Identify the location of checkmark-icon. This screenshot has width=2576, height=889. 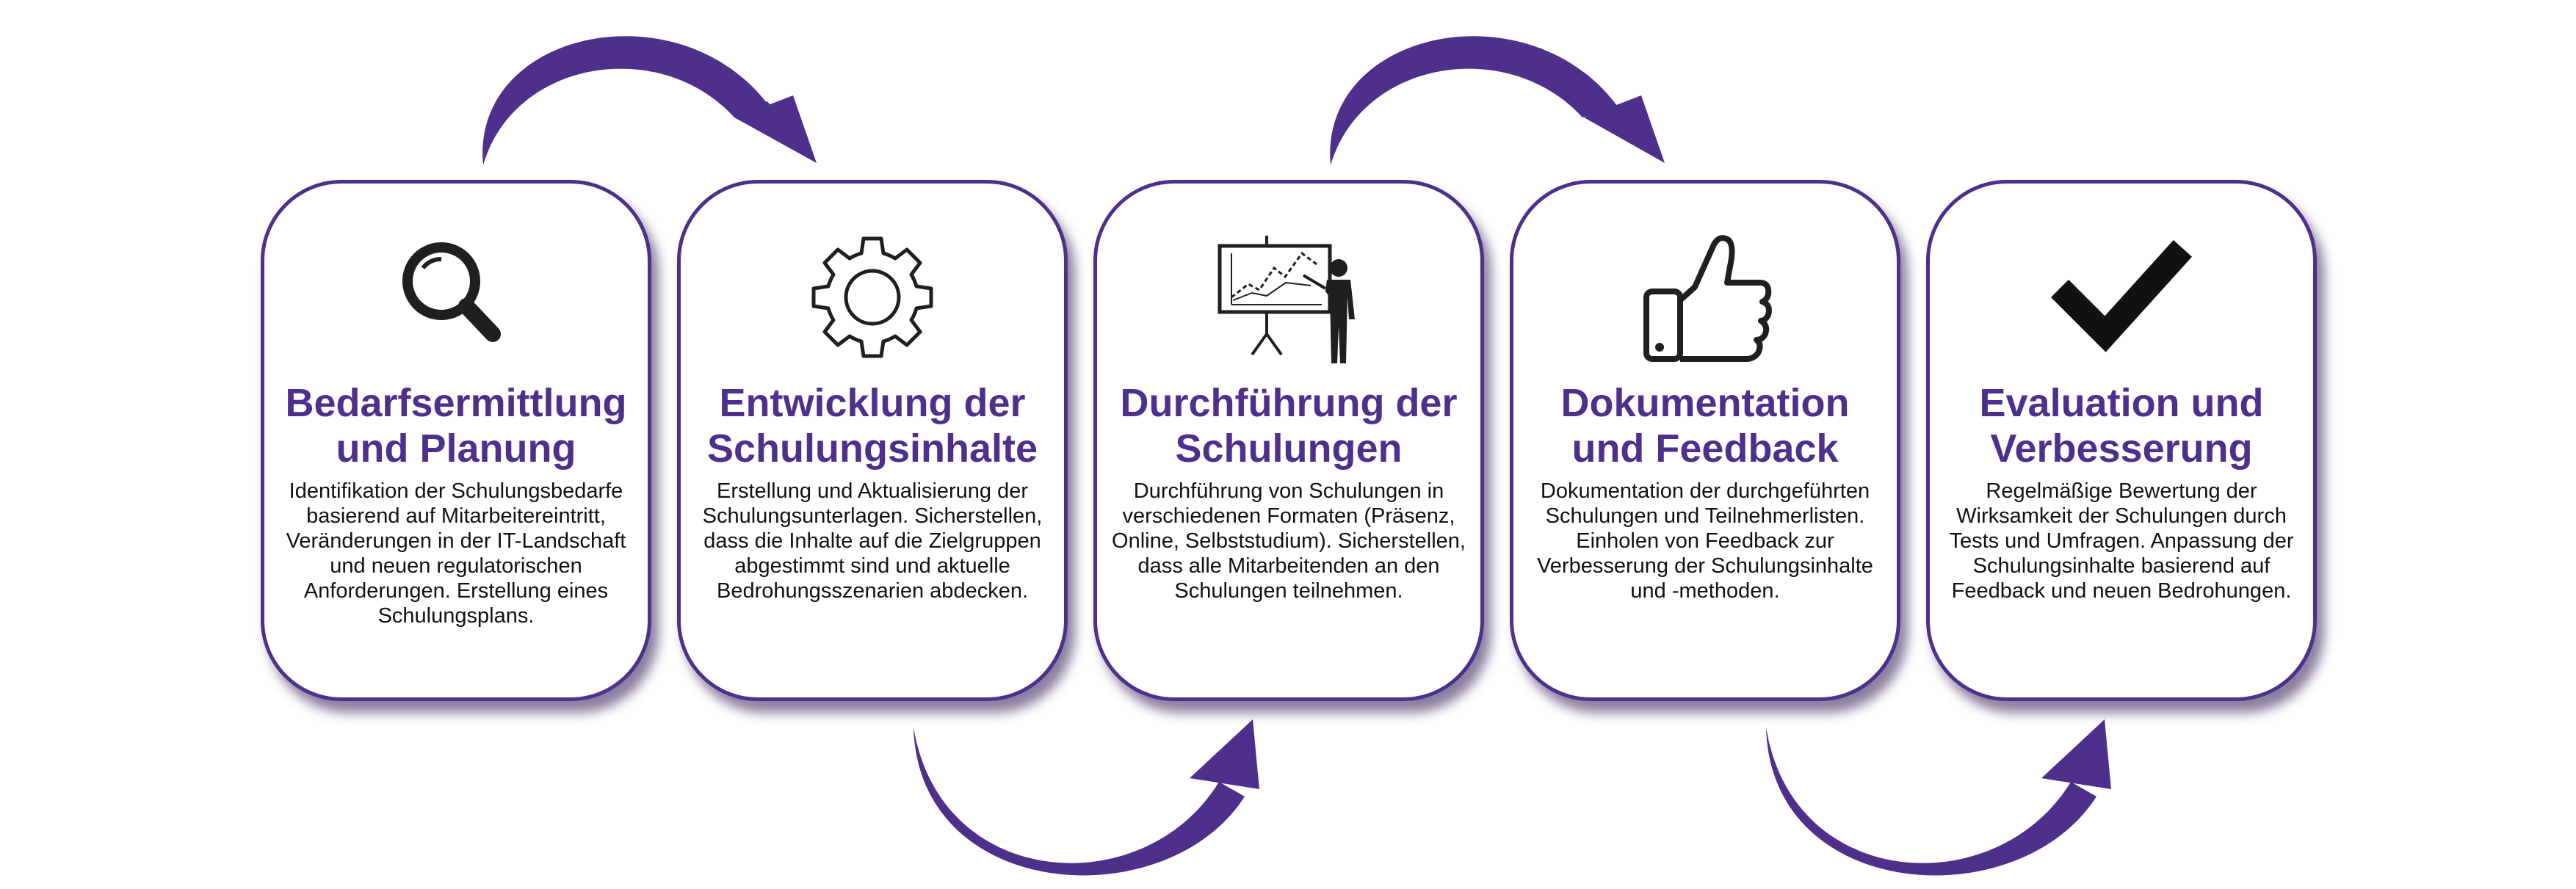
(2121, 295).